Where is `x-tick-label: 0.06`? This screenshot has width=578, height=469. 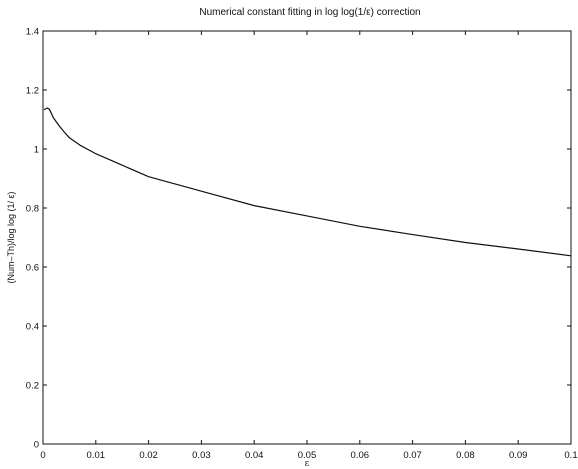 x-tick-label: 0.06 is located at coordinates (360, 455).